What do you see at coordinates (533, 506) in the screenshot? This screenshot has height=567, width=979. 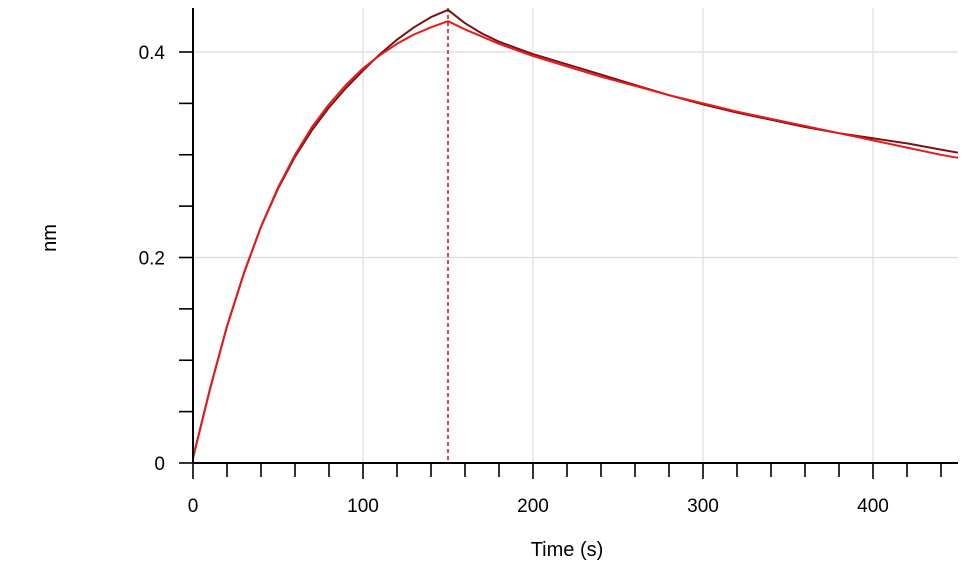 I see `x-tick-label: 200` at bounding box center [533, 506].